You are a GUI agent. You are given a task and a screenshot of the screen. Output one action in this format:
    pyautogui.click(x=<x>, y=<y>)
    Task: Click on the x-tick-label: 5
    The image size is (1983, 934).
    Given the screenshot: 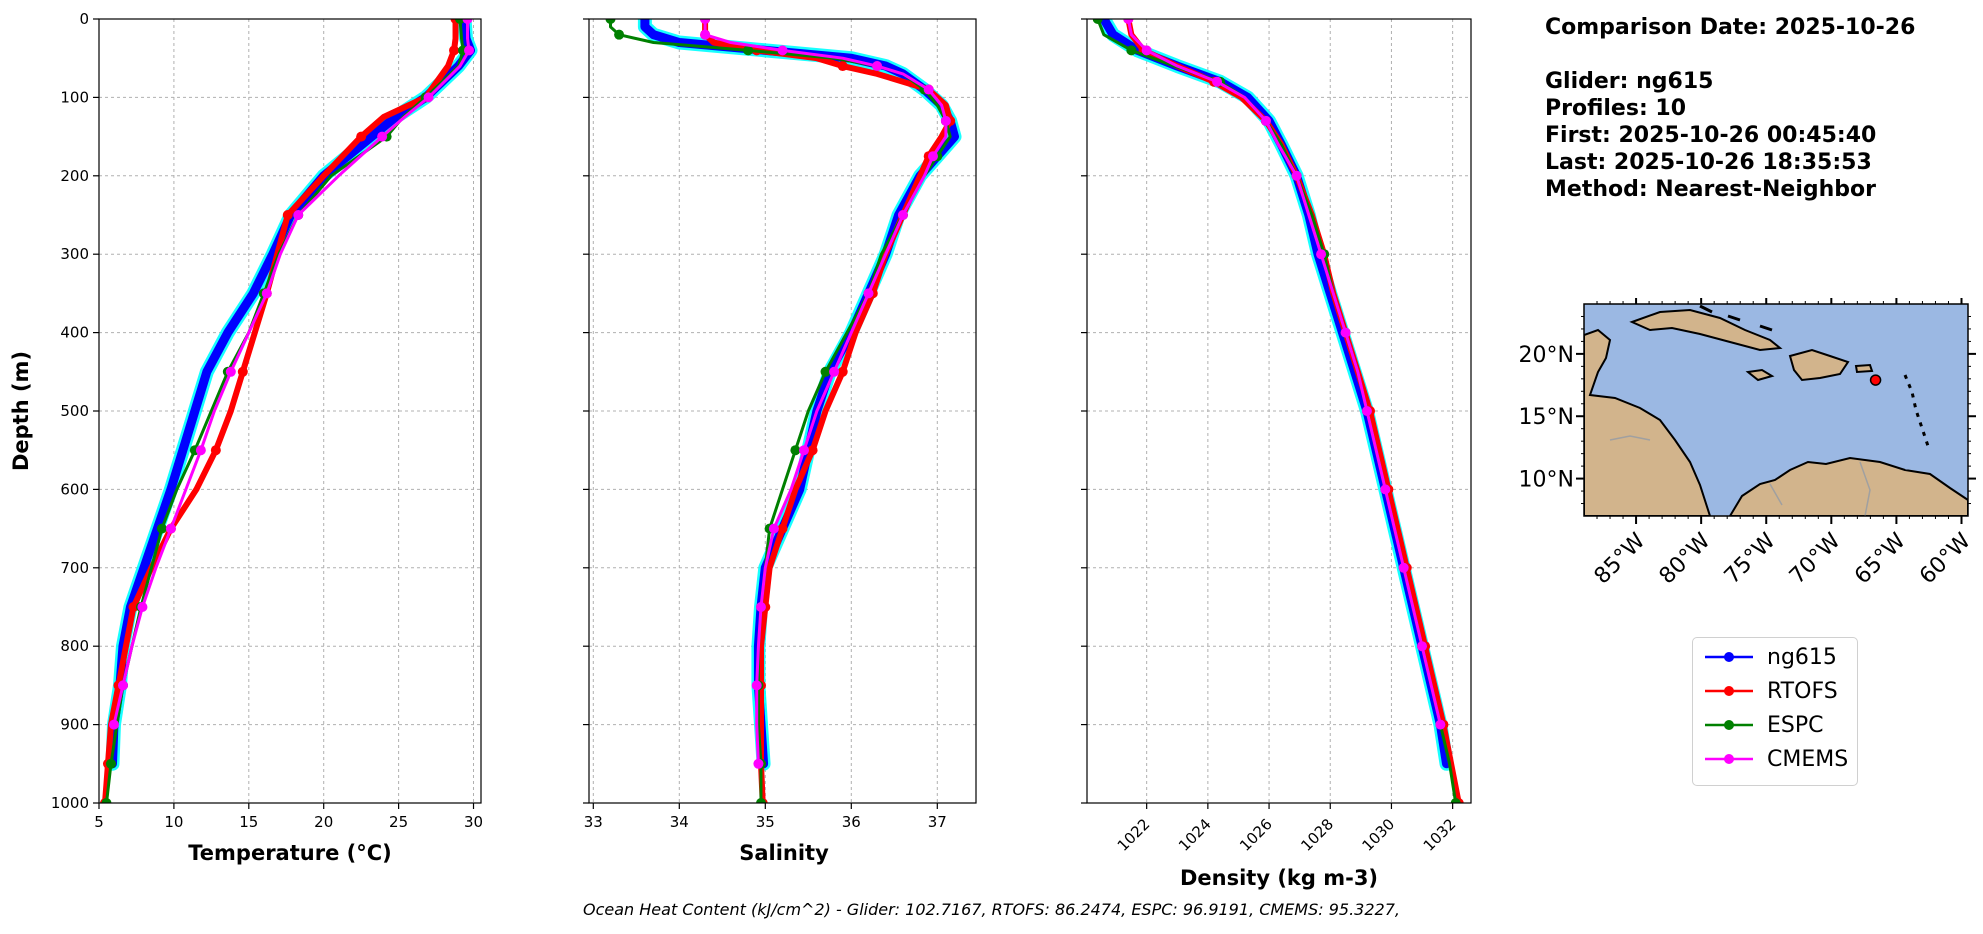 What is the action you would take?
    pyautogui.click(x=99, y=822)
    